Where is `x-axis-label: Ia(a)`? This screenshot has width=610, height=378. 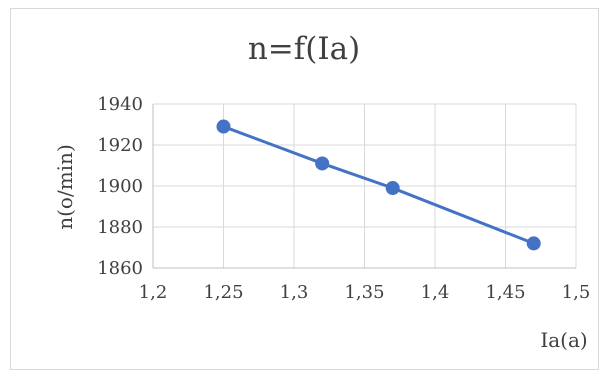
x-axis-label: Ia(a) is located at coordinates (563, 340).